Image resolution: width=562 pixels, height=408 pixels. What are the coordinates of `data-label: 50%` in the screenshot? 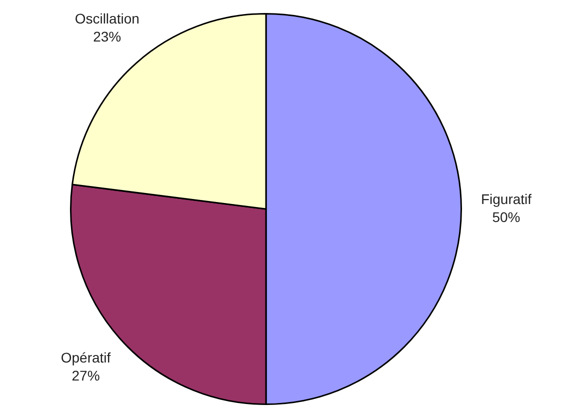 It's located at (506, 216).